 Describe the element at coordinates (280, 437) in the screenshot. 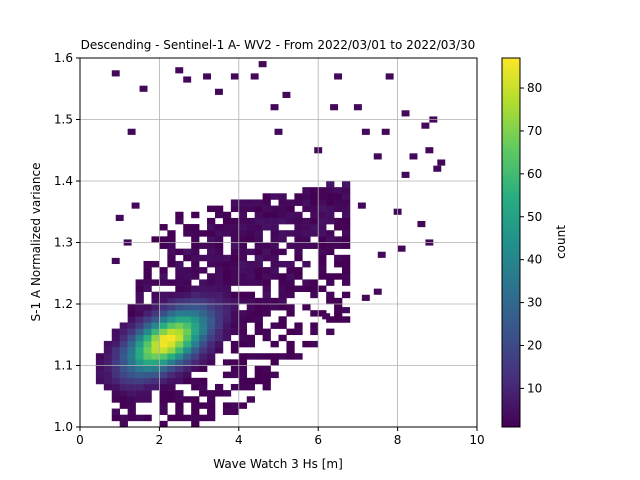

I see `x-axis-ticks: 0 2 4 6 8 10` at that location.